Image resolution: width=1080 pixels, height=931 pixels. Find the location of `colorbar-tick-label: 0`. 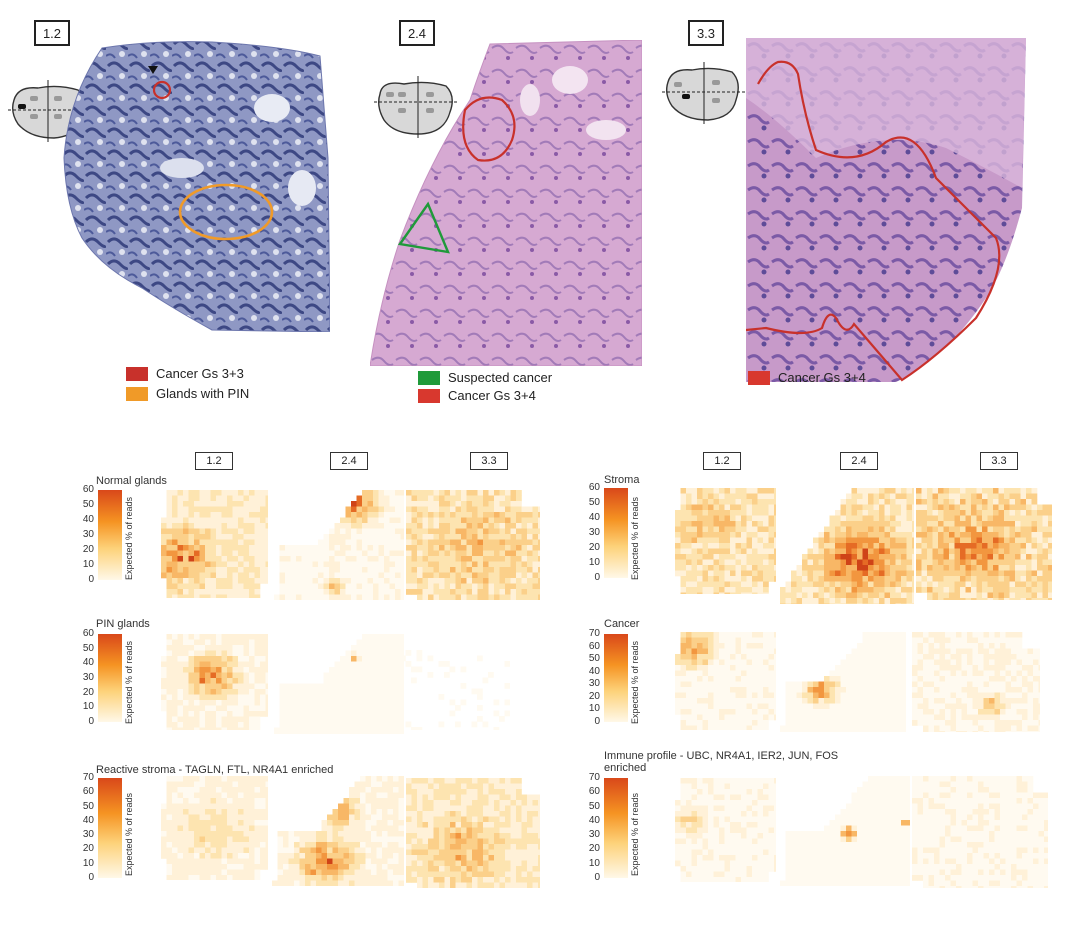

colorbar-tick-label: 0 is located at coordinates (597, 577).